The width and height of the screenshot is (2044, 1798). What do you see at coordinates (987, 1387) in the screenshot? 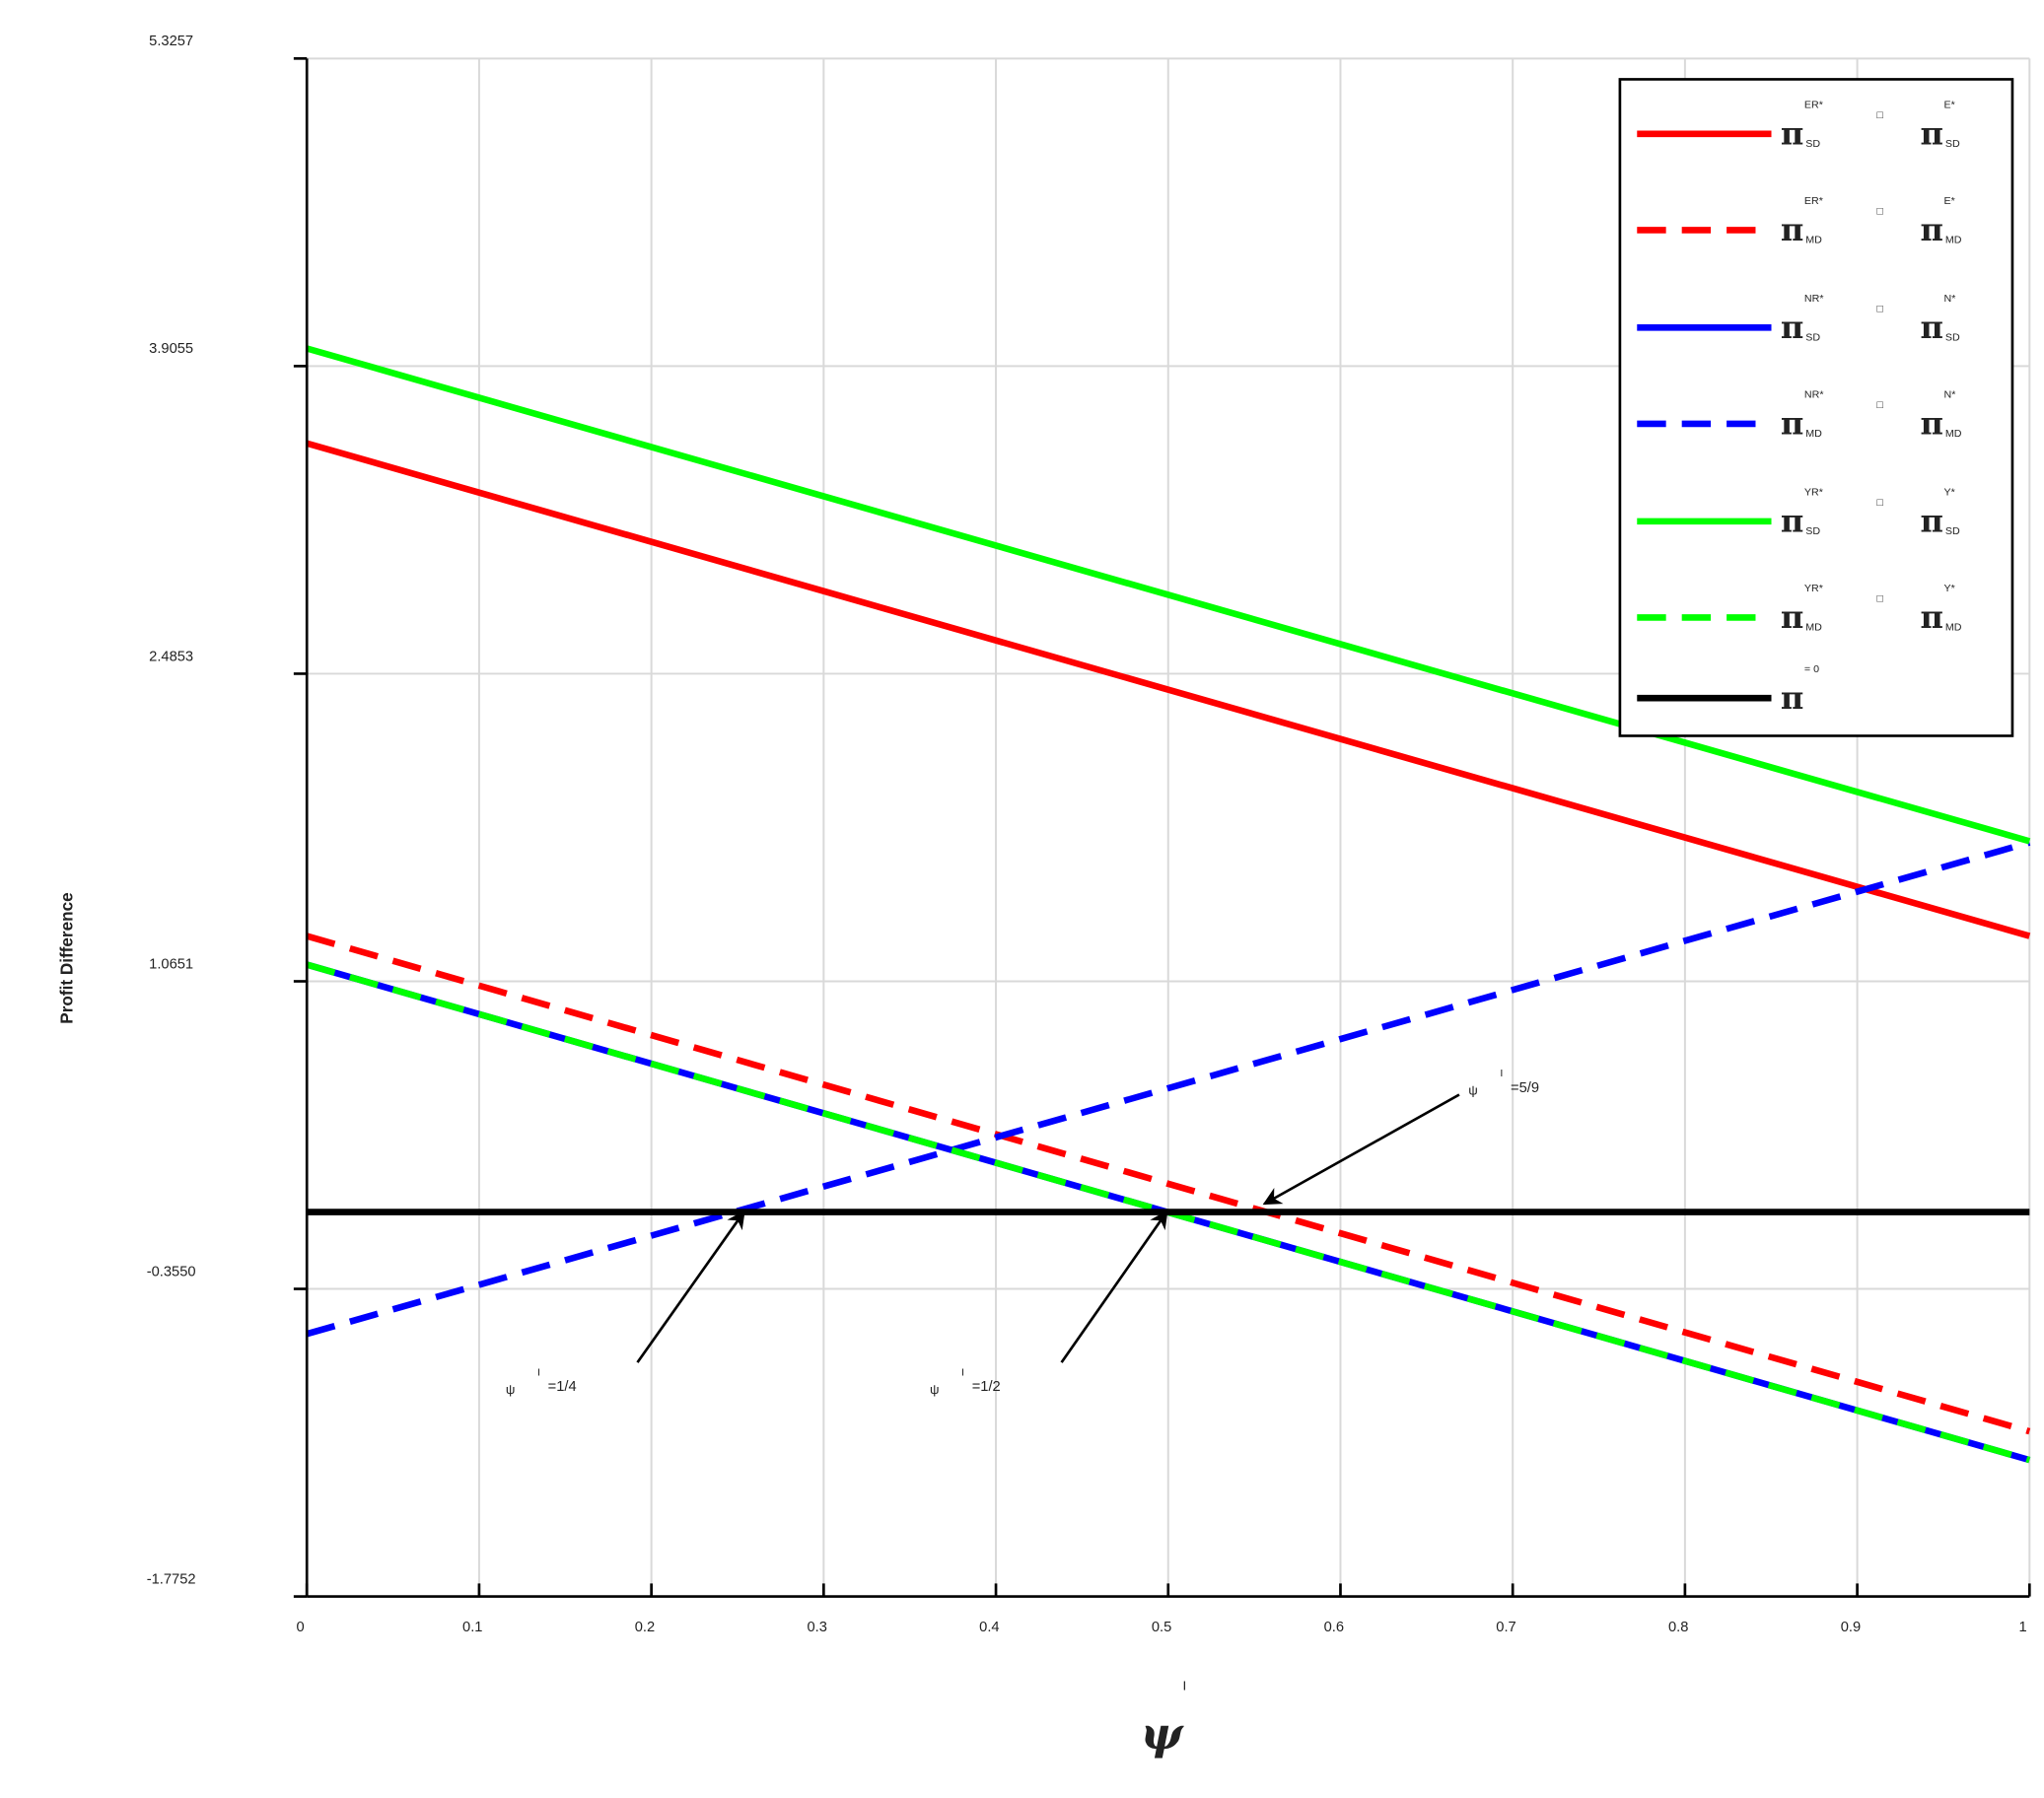
I see `annotation-text: =1/2` at bounding box center [987, 1387].